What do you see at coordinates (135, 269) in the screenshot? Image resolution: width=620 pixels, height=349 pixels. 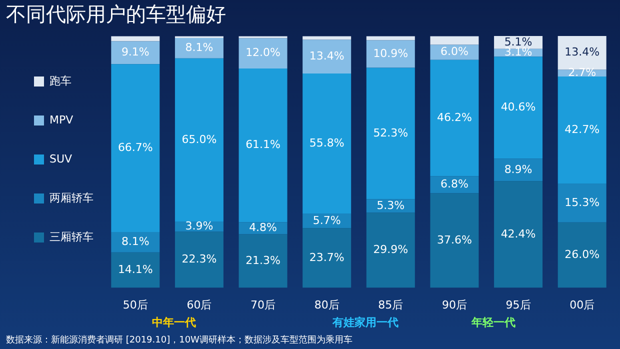 I see `data-label: 14.1%` at bounding box center [135, 269].